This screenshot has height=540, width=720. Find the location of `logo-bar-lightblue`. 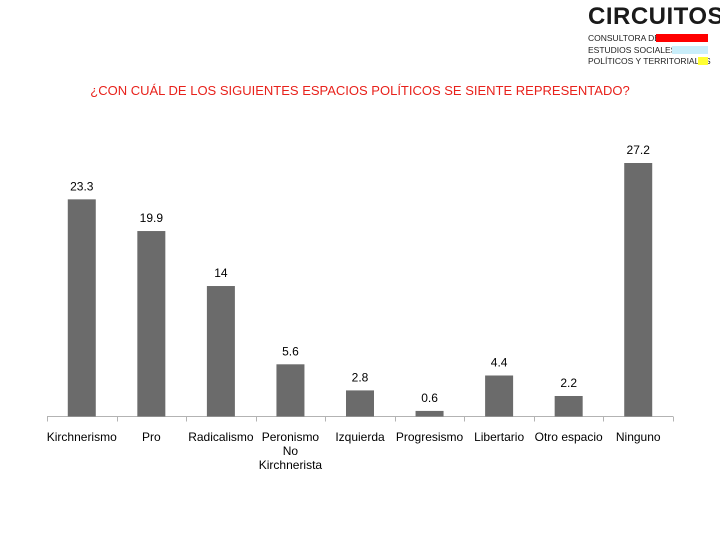

logo-bar-lightblue is located at coordinates (690, 50).